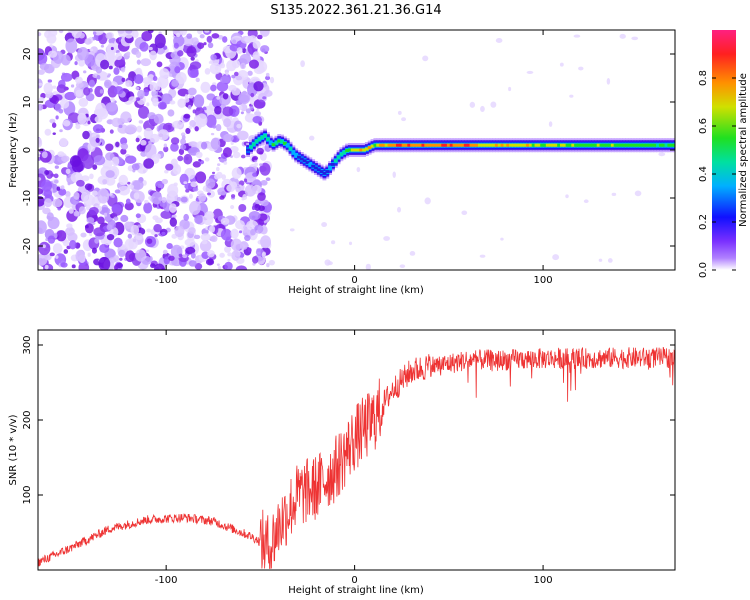 The width and height of the screenshot is (750, 600). I want to click on spectrogram-xlabel: Height of straight line (km), so click(356, 290).